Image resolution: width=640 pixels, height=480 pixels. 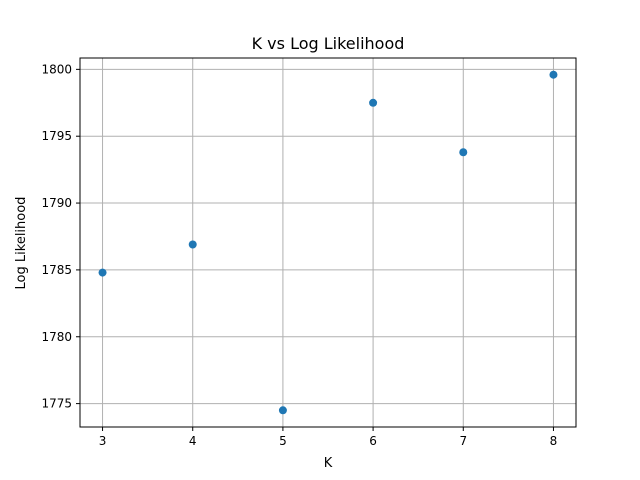 I want to click on x-tick-label: 6, so click(x=373, y=441).